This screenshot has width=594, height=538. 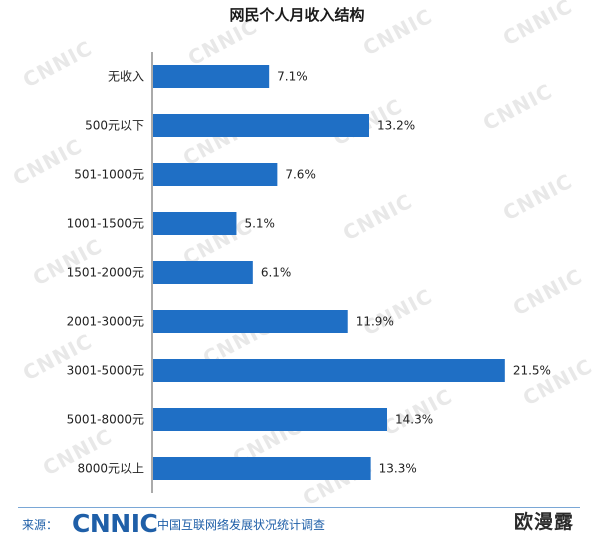 I want to click on category-label: 8000元以上, so click(x=110, y=469).